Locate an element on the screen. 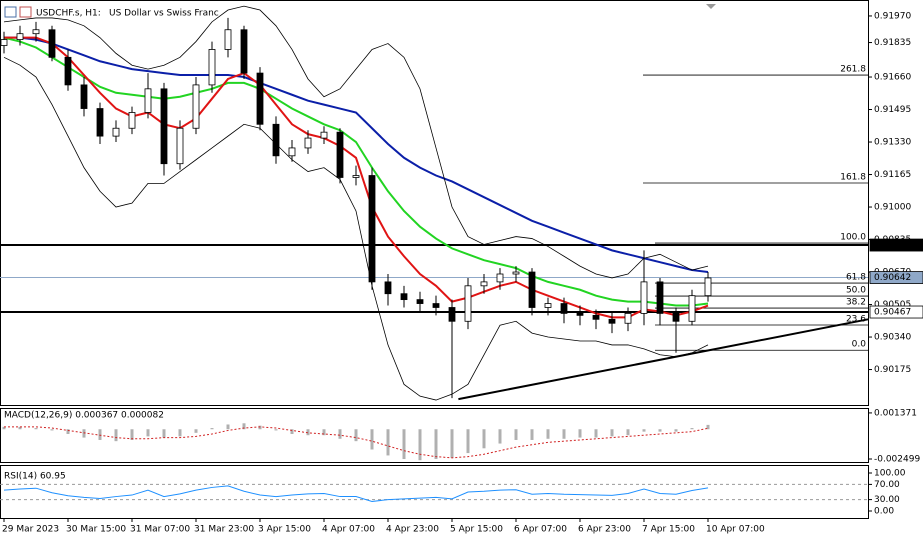  y-tick-label: 0.91165 is located at coordinates (892, 175).